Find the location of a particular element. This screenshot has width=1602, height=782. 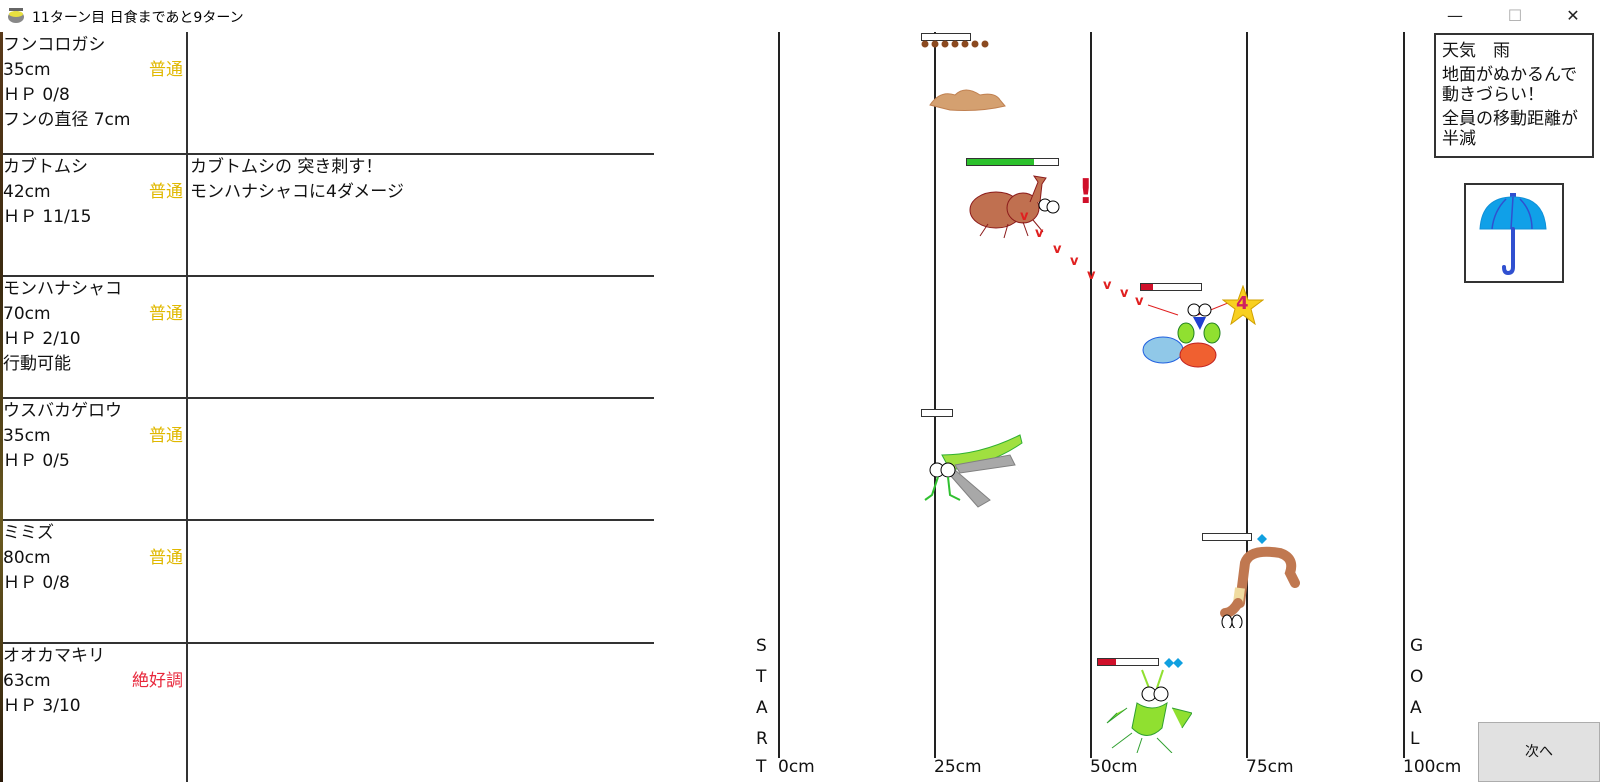

maximize-button: ☐ is located at coordinates (1515, 15).